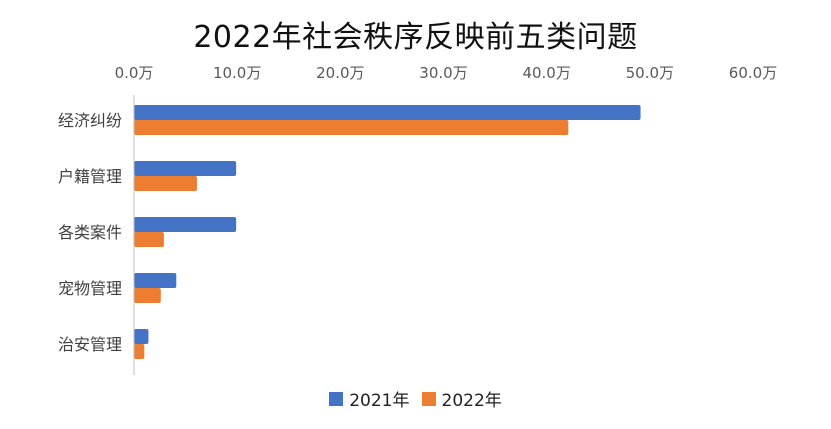 The width and height of the screenshot is (831, 429). I want to click on chart-title: 2022年社会秩序反映前五类问题, so click(415, 37).